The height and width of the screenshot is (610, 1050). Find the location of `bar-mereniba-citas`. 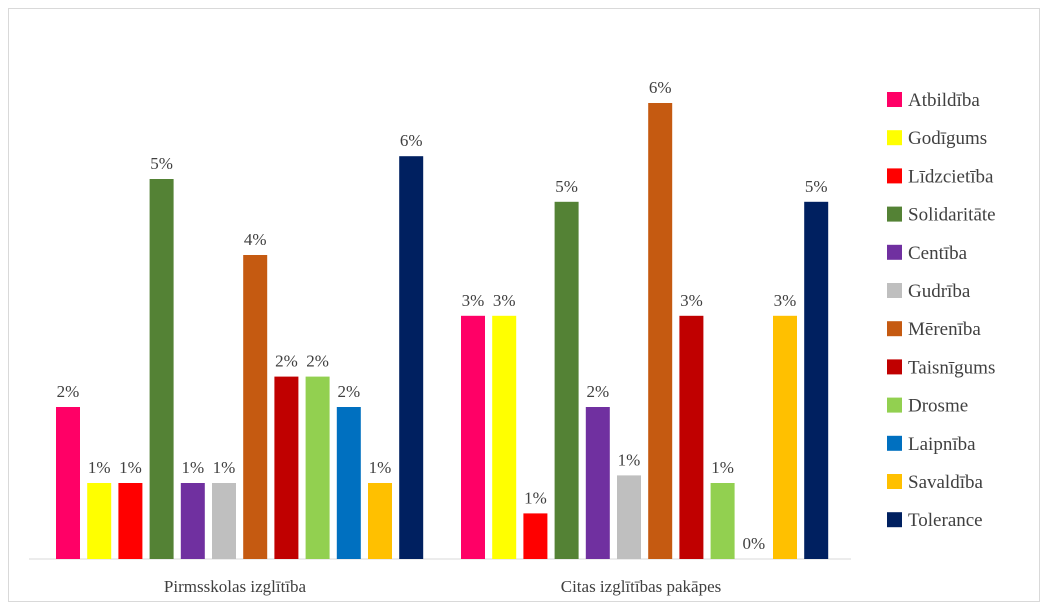

bar-mereniba-citas is located at coordinates (660, 331).